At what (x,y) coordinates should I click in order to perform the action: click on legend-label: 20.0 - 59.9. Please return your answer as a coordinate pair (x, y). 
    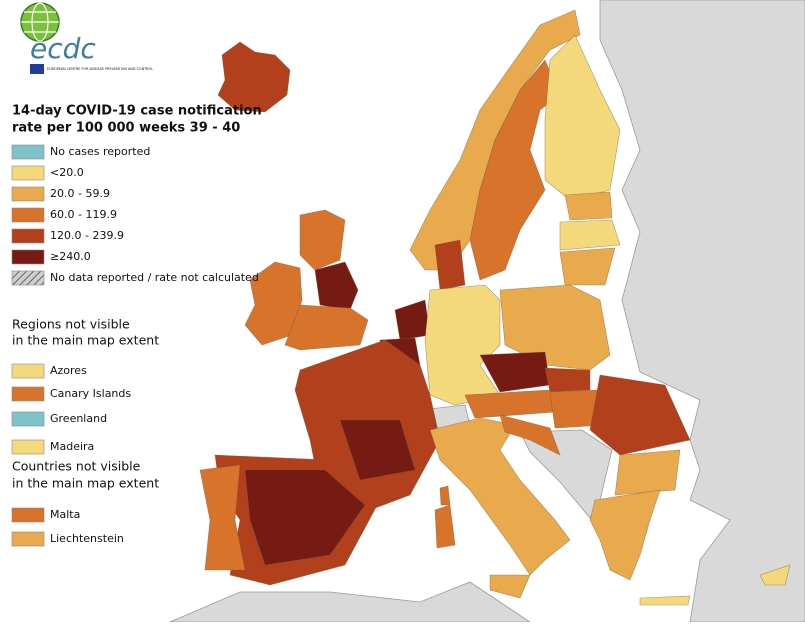
    Looking at the image, I should click on (80, 193).